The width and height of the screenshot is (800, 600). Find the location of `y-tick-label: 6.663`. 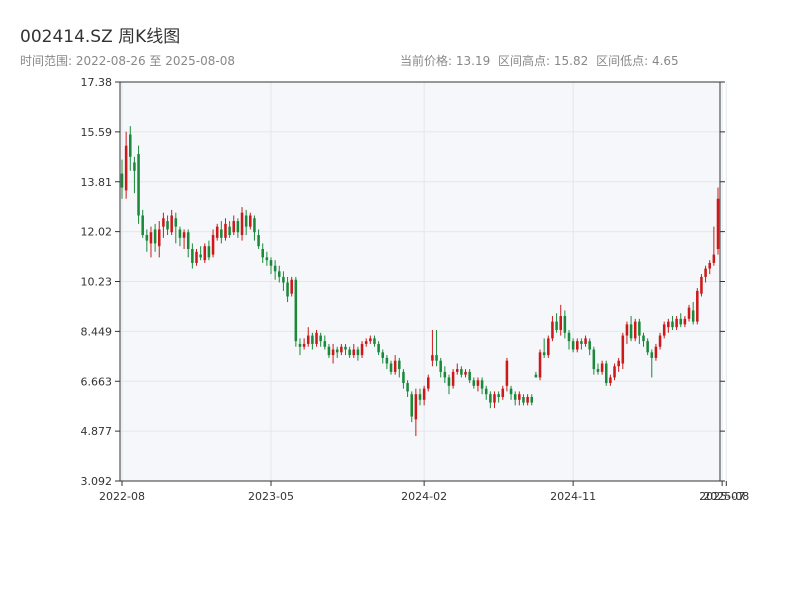

y-tick-label: 6.663 is located at coordinates (97, 381).